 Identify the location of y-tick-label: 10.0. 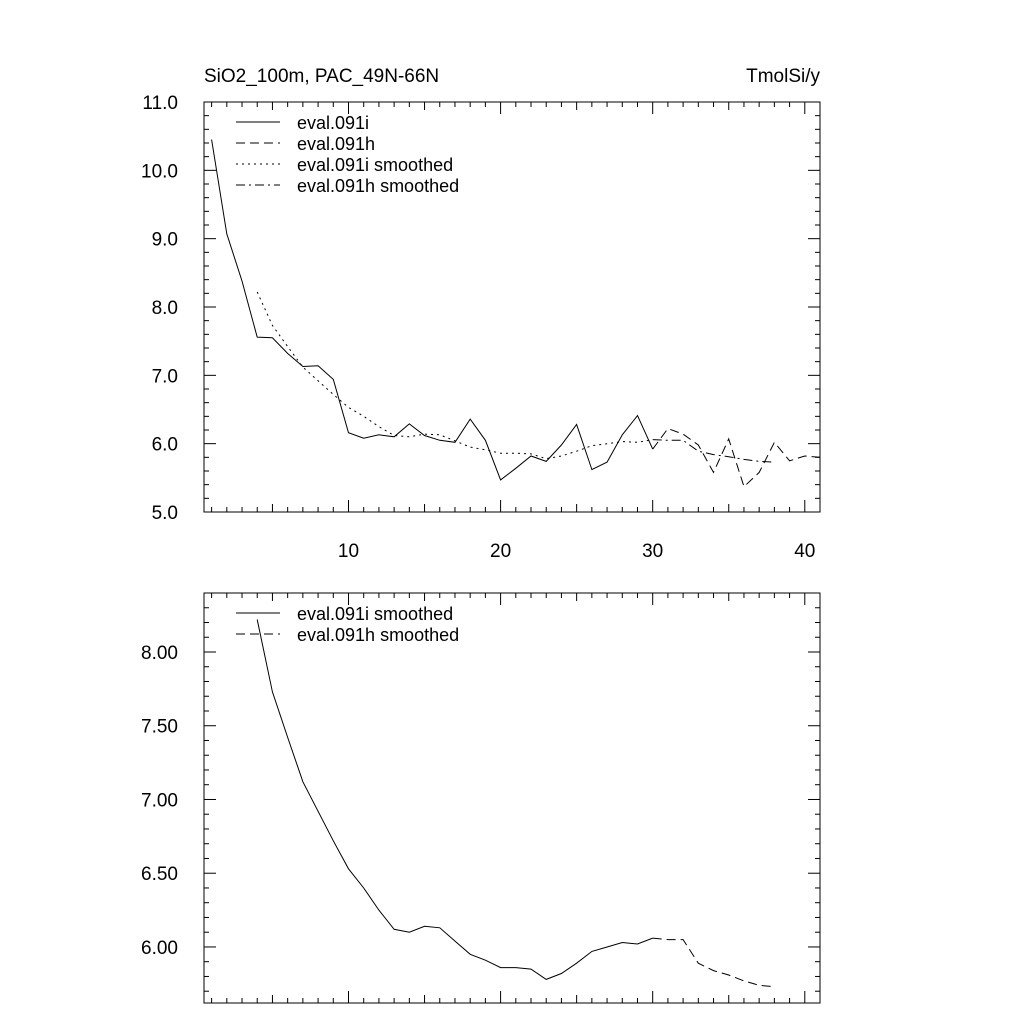
(159, 171).